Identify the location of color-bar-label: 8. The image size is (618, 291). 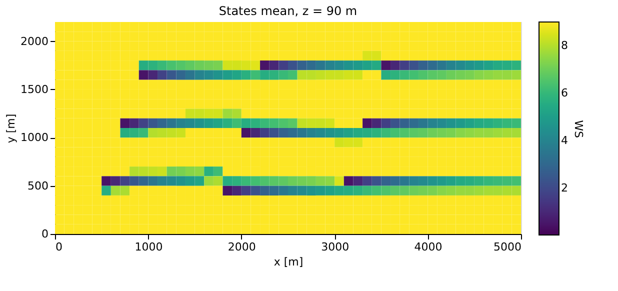
(564, 45).